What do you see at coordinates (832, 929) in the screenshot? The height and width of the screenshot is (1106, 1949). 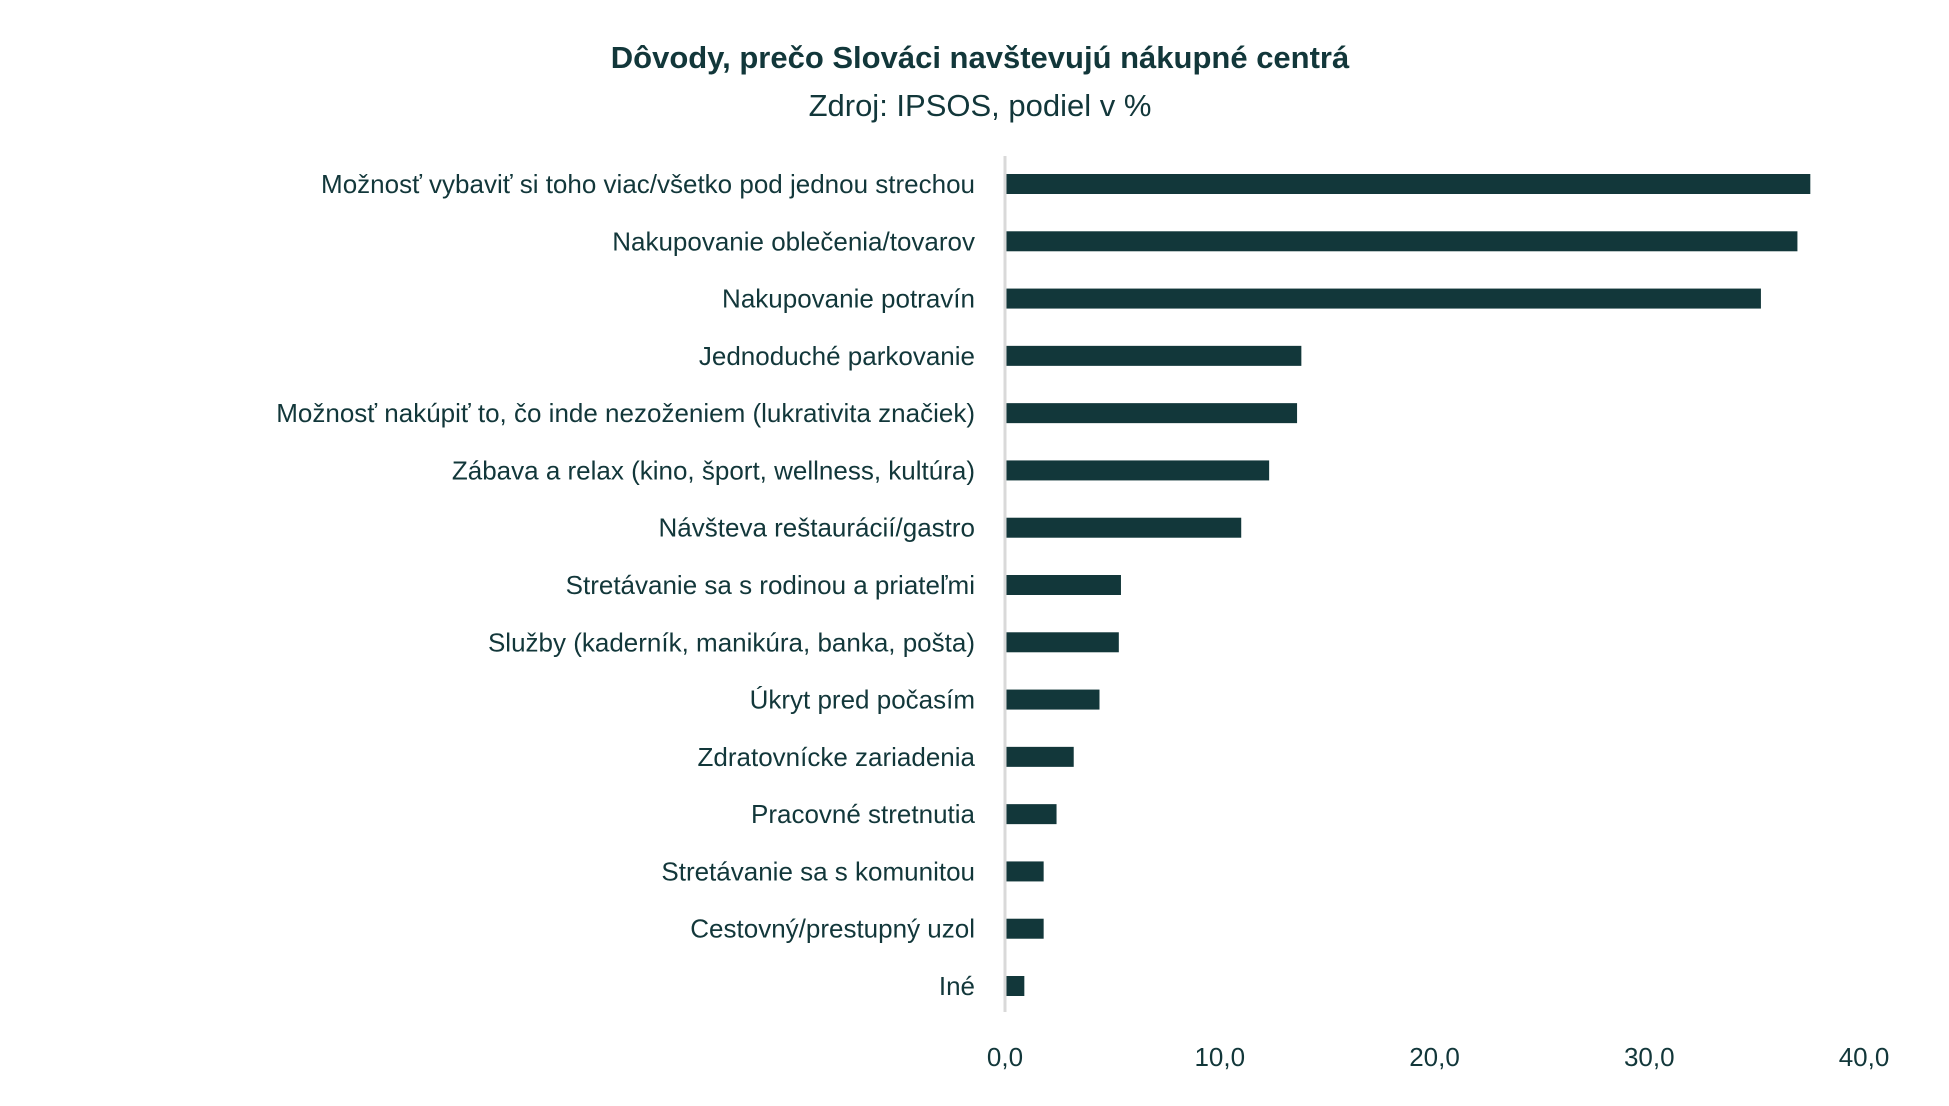 I see `category-label: Cestovný/prestupný uzol` at bounding box center [832, 929].